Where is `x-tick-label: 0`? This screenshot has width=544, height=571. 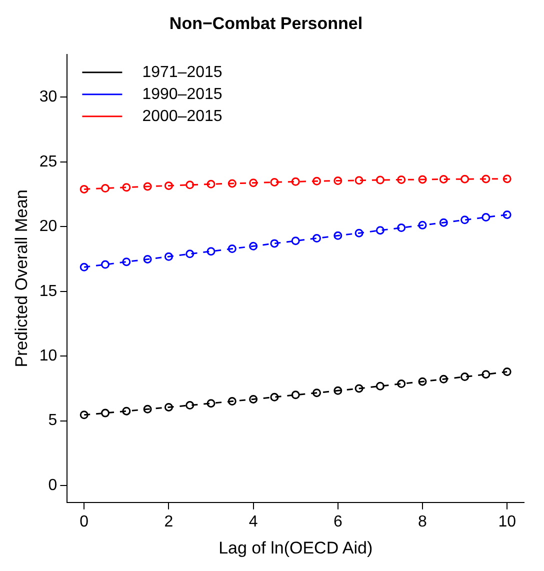
x-tick-label: 0 is located at coordinates (84, 521).